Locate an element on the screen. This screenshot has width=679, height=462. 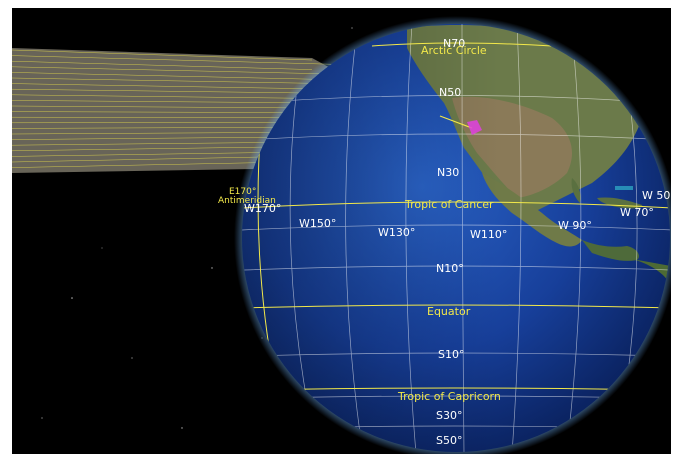
label-tropic-of-cancer: Tropic of Cancer is located at coordinates (449, 204).